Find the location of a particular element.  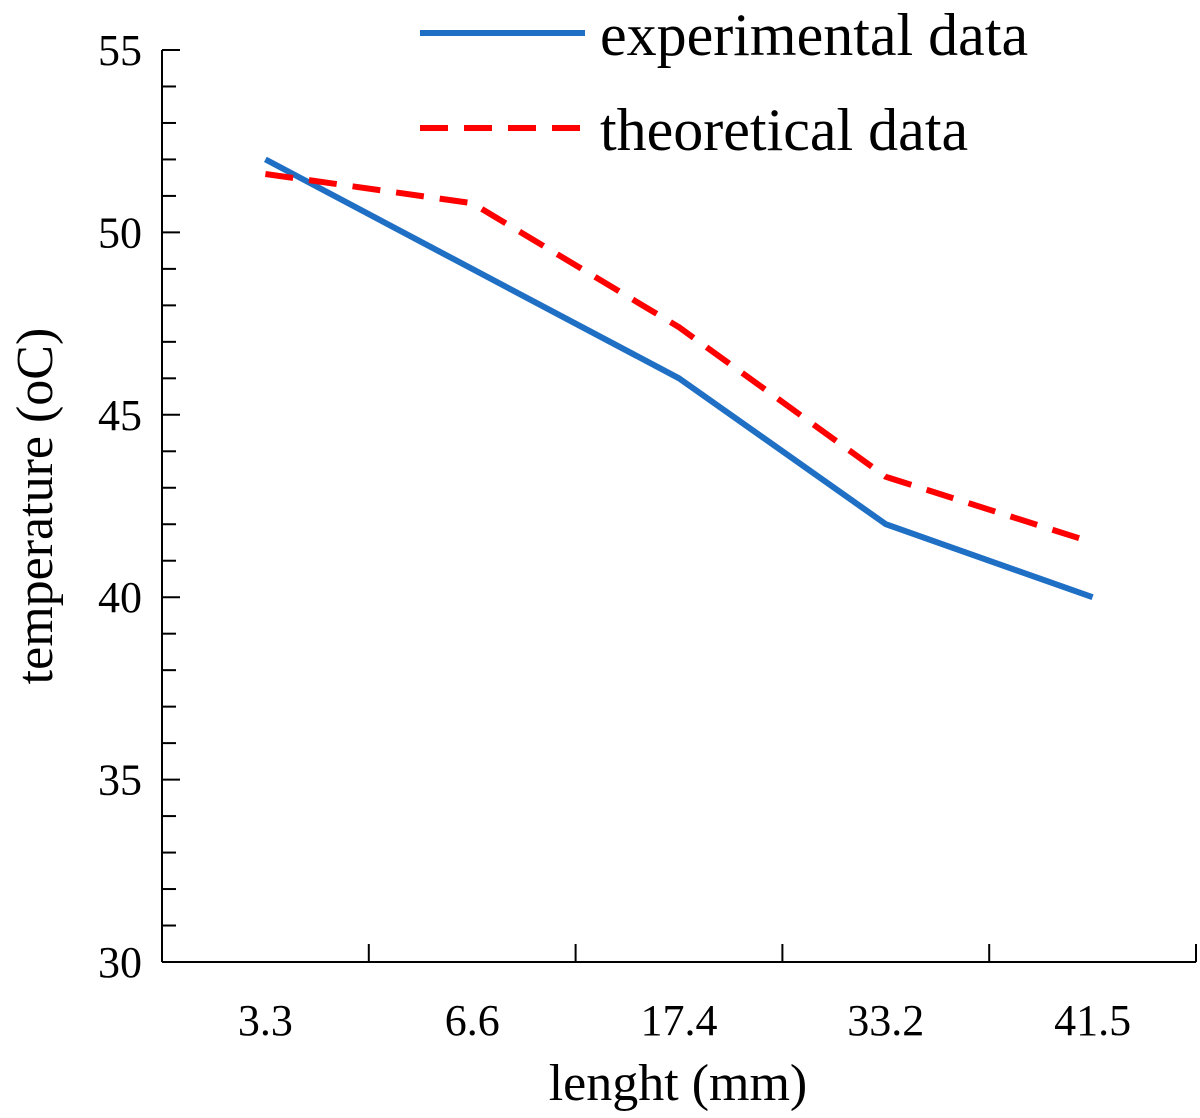

y-tick-label: 30 is located at coordinates (120, 962).